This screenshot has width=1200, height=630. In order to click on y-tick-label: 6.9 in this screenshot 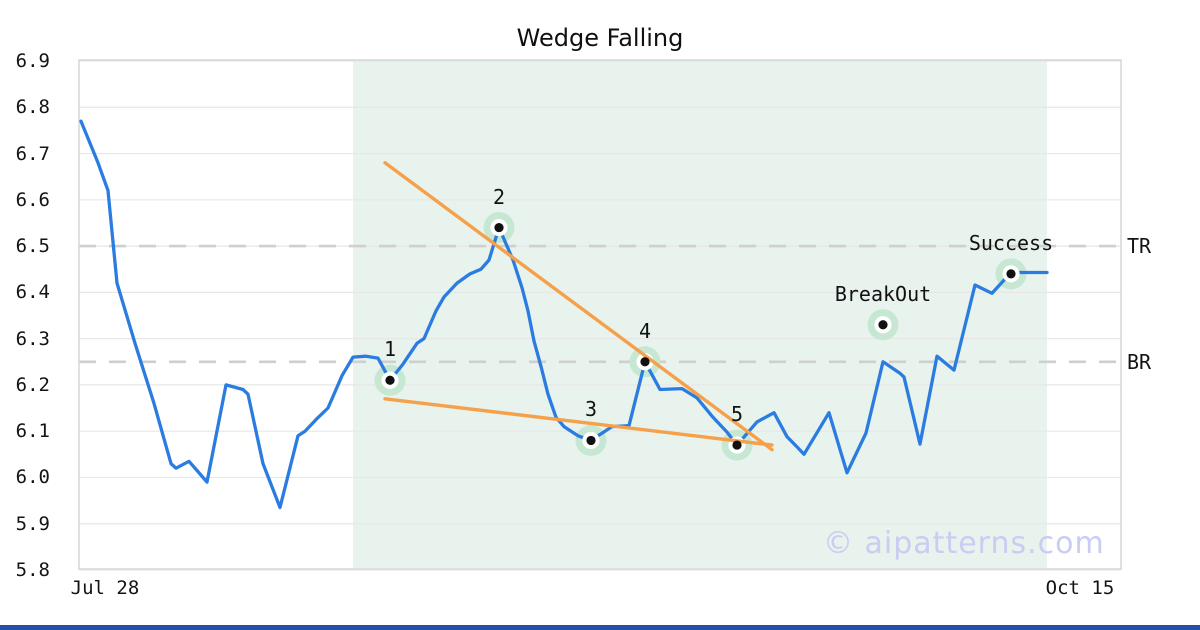, I will do `click(32, 61)`.